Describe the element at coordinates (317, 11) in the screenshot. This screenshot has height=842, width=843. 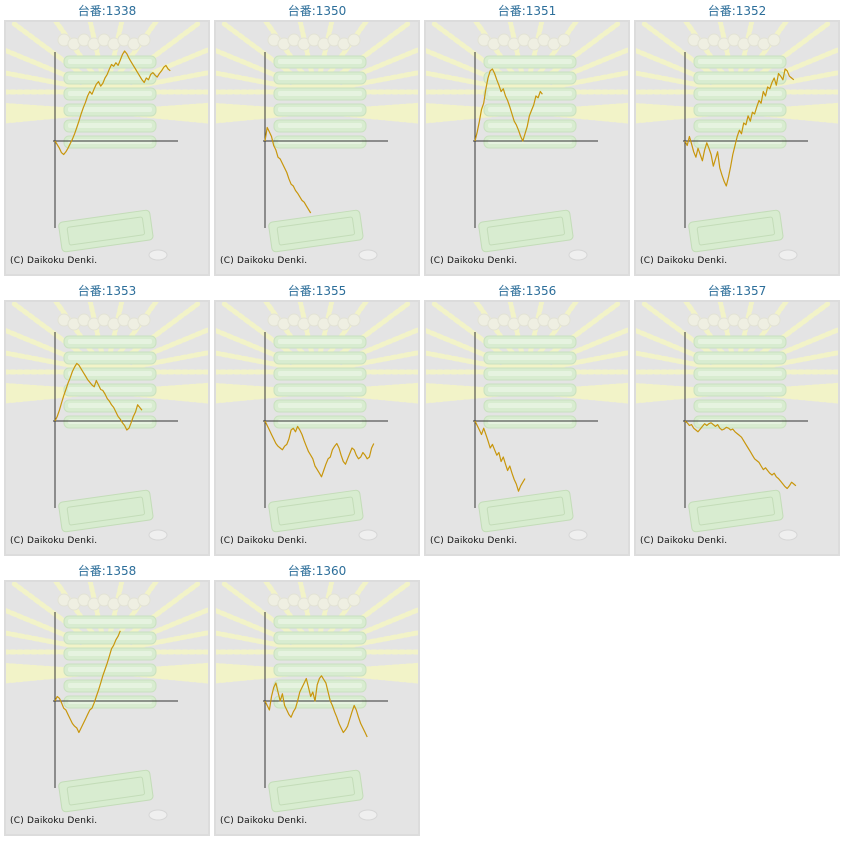
I see `chart-title: 台番:1350` at that location.